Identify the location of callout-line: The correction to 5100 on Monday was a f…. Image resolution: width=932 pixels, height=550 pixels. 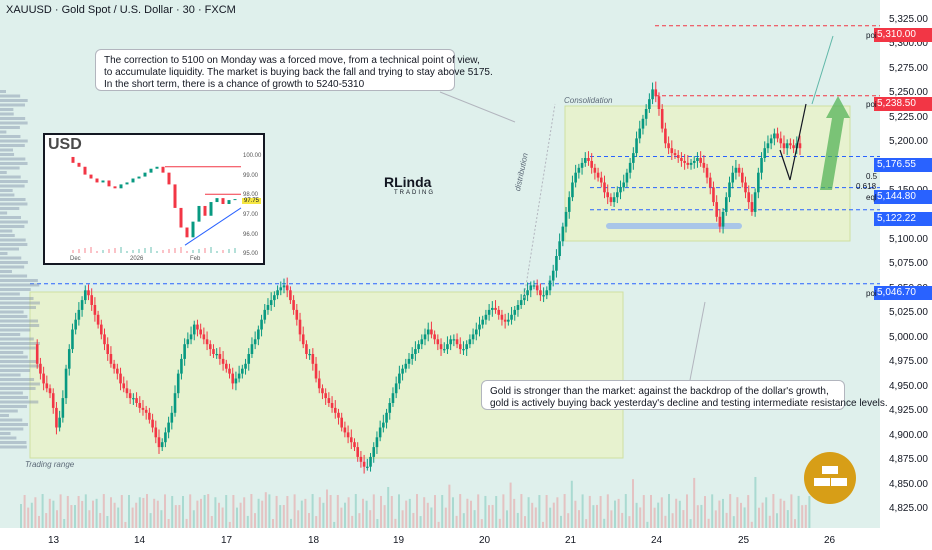
(292, 60).